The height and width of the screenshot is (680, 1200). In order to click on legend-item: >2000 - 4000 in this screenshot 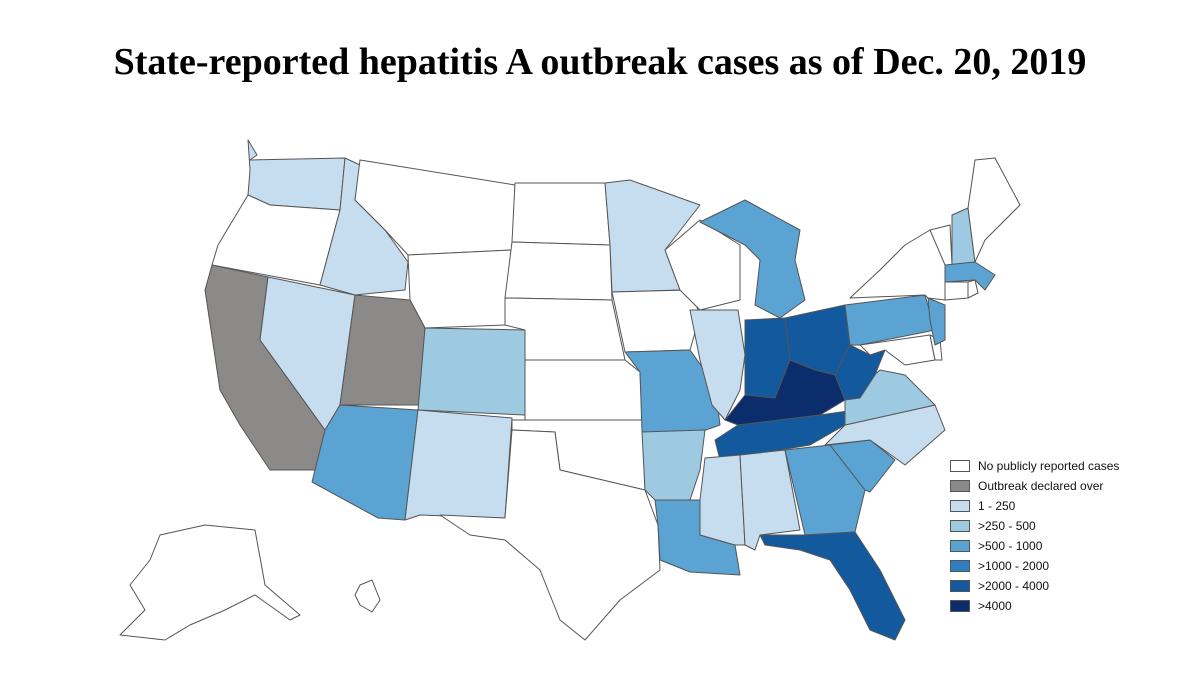, I will do `click(1034, 586)`.